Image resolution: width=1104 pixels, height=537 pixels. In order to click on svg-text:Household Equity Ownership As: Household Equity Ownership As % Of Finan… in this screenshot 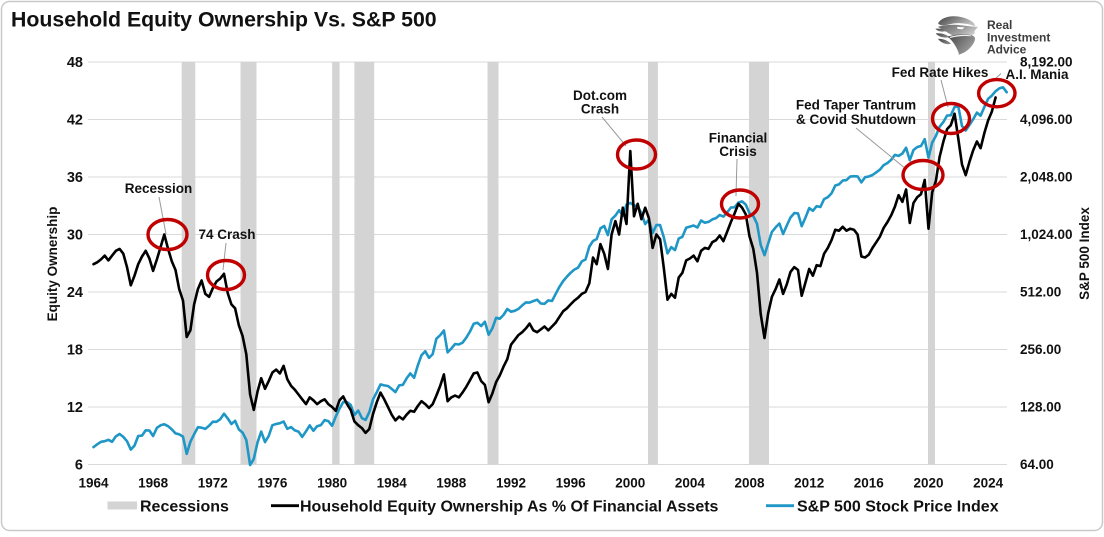, I will do `click(509, 507)`.